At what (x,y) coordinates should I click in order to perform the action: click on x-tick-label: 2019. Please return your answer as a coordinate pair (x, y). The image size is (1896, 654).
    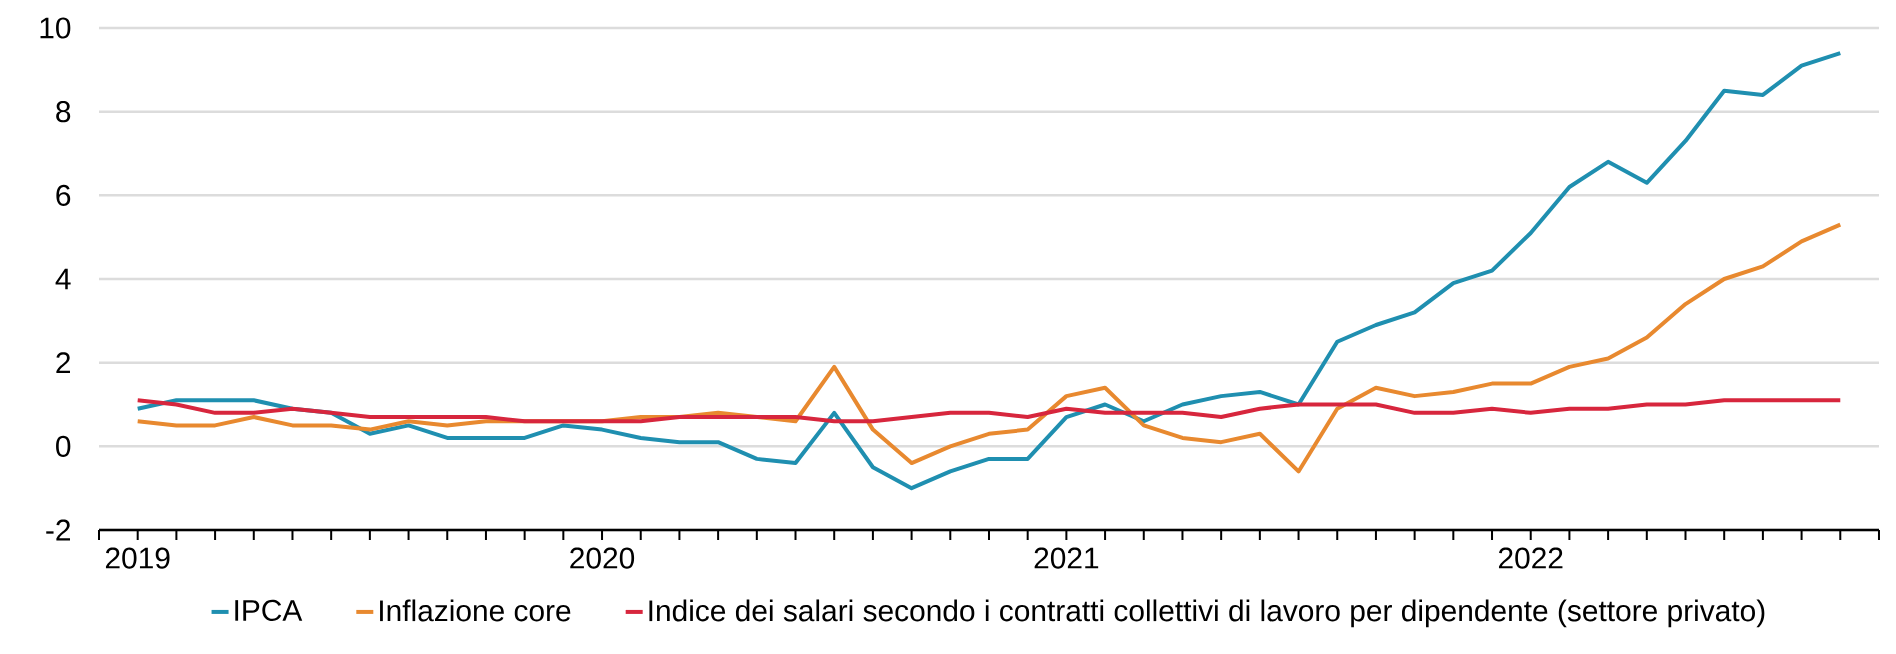
    Looking at the image, I should click on (137, 558).